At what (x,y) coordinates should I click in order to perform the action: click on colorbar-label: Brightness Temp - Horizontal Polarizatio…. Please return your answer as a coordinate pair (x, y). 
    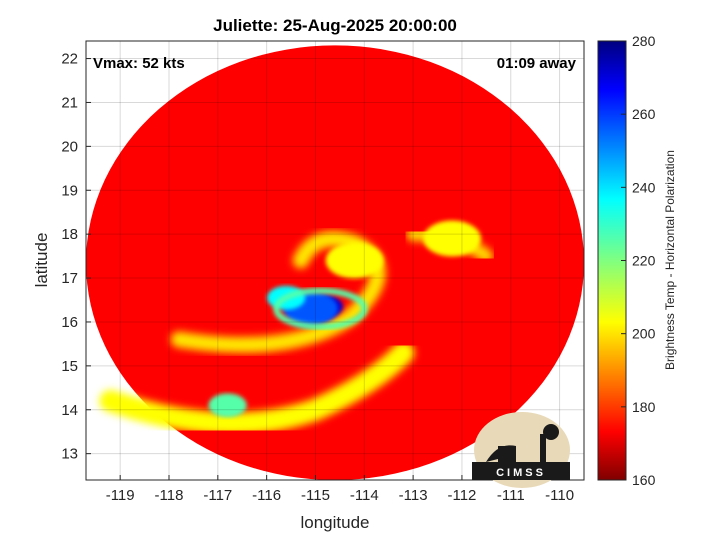
    Looking at the image, I should click on (670, 260).